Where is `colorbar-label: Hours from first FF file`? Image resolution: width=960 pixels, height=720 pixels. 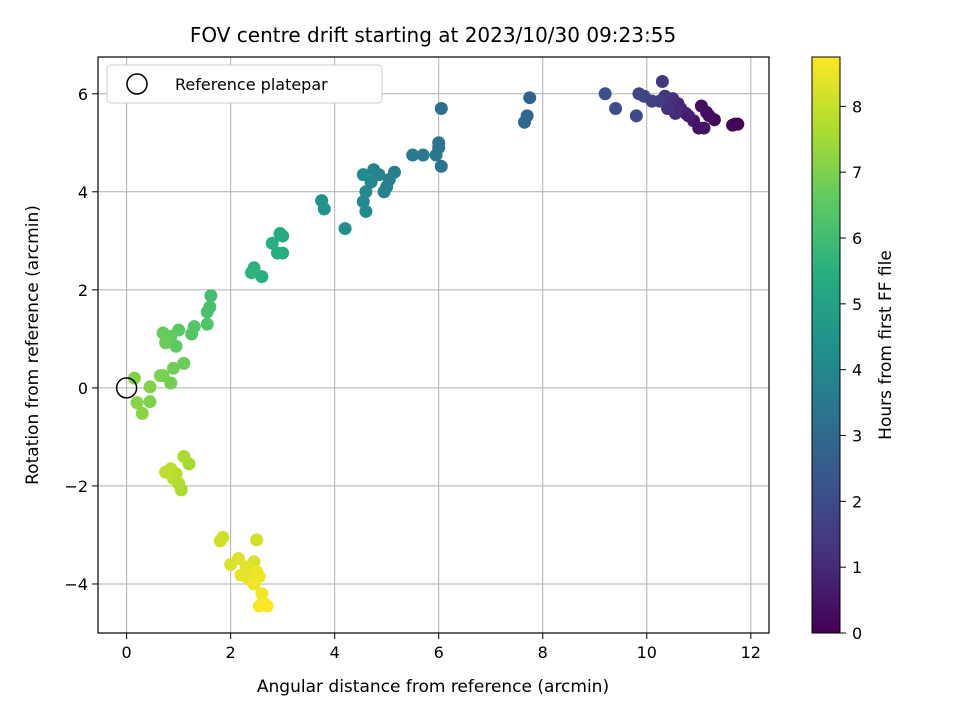 colorbar-label: Hours from first FF file is located at coordinates (886, 345).